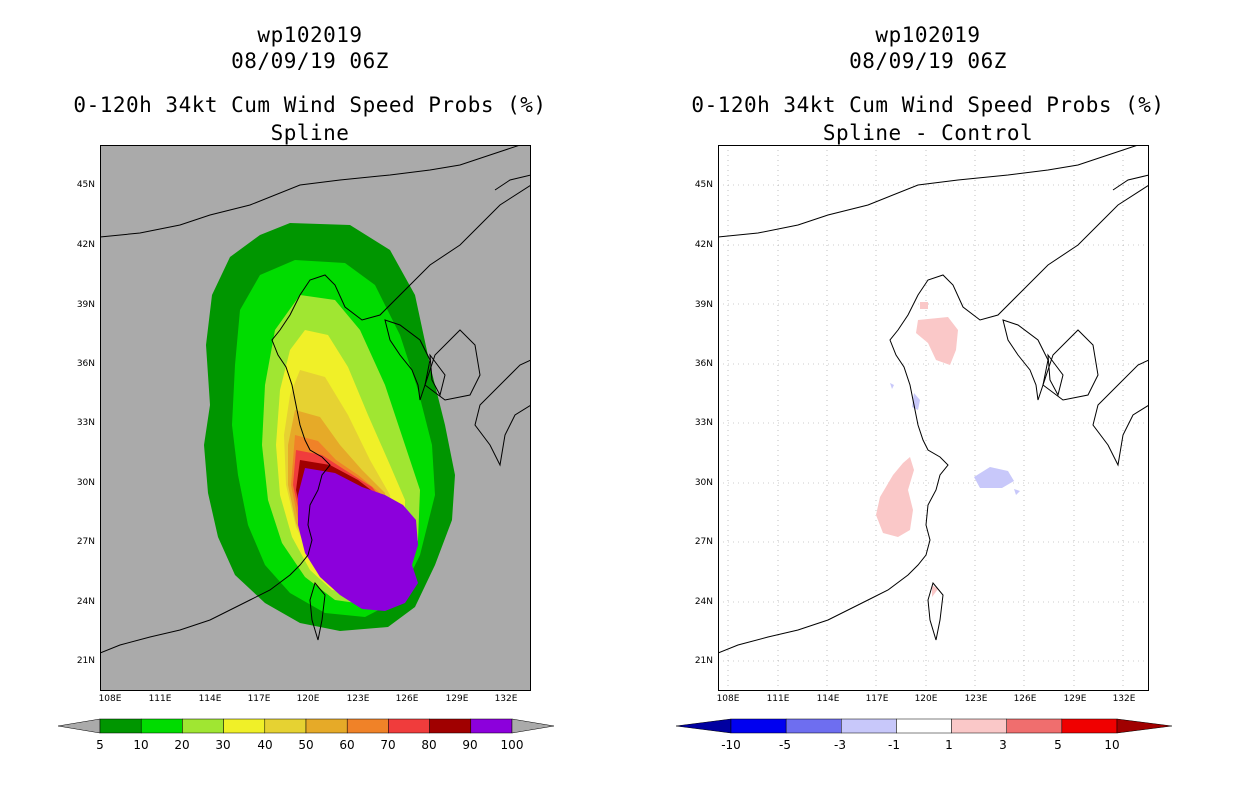 Image resolution: width=1236 pixels, height=800 pixels. I want to click on left-datetime: 08/09/19 06Z, so click(310, 61).